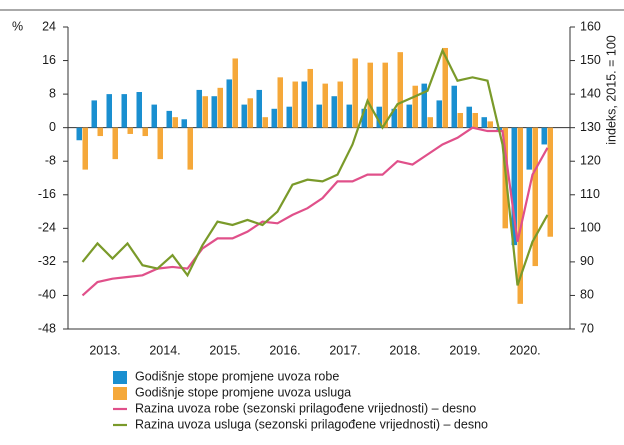 The width and height of the screenshot is (624, 445). Describe the element at coordinates (590, 26) in the screenshot. I see `y2-tick-label: 160` at that location.